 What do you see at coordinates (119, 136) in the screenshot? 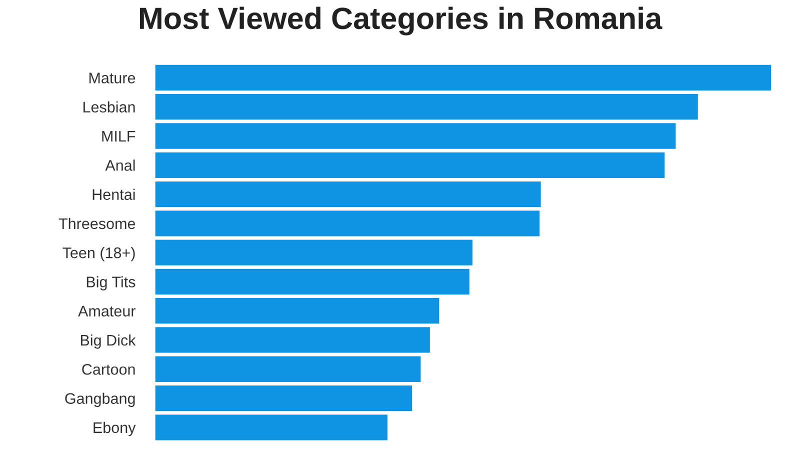
I see `y-tick-label: MILF` at bounding box center [119, 136].